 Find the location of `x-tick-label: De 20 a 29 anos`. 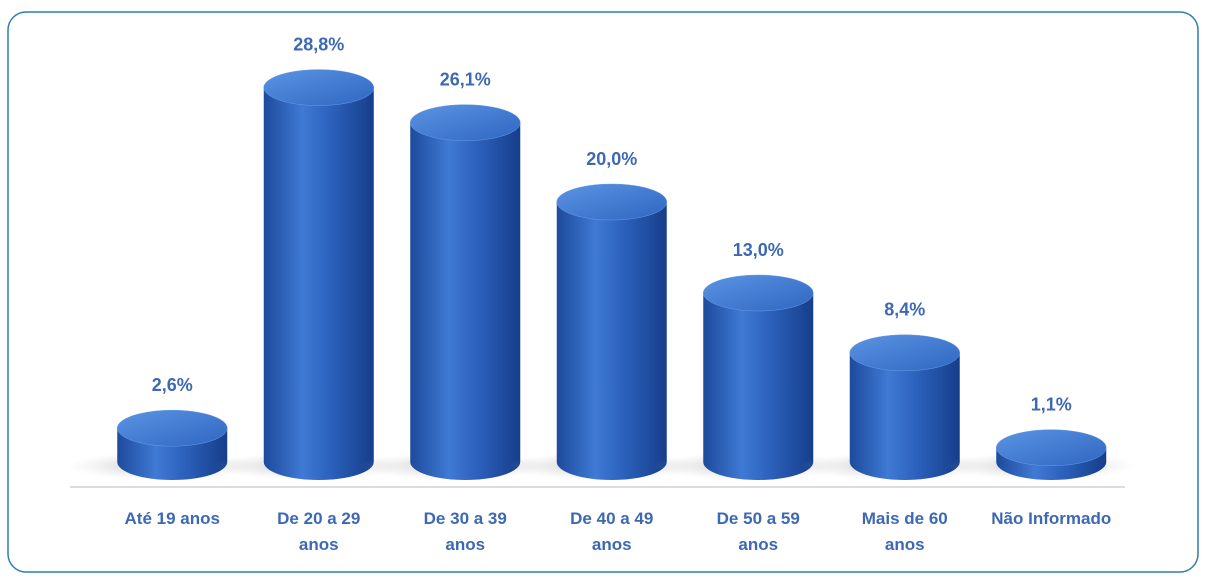

x-tick-label: De 20 a 29 anos is located at coordinates (319, 531).